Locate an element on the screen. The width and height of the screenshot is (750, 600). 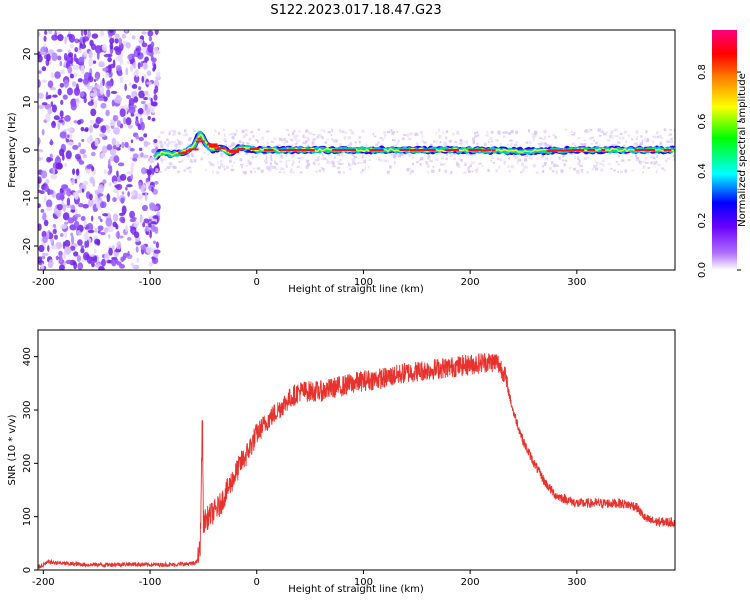
spectrogram-x-label: Height of straight line (km) is located at coordinates (356, 289).